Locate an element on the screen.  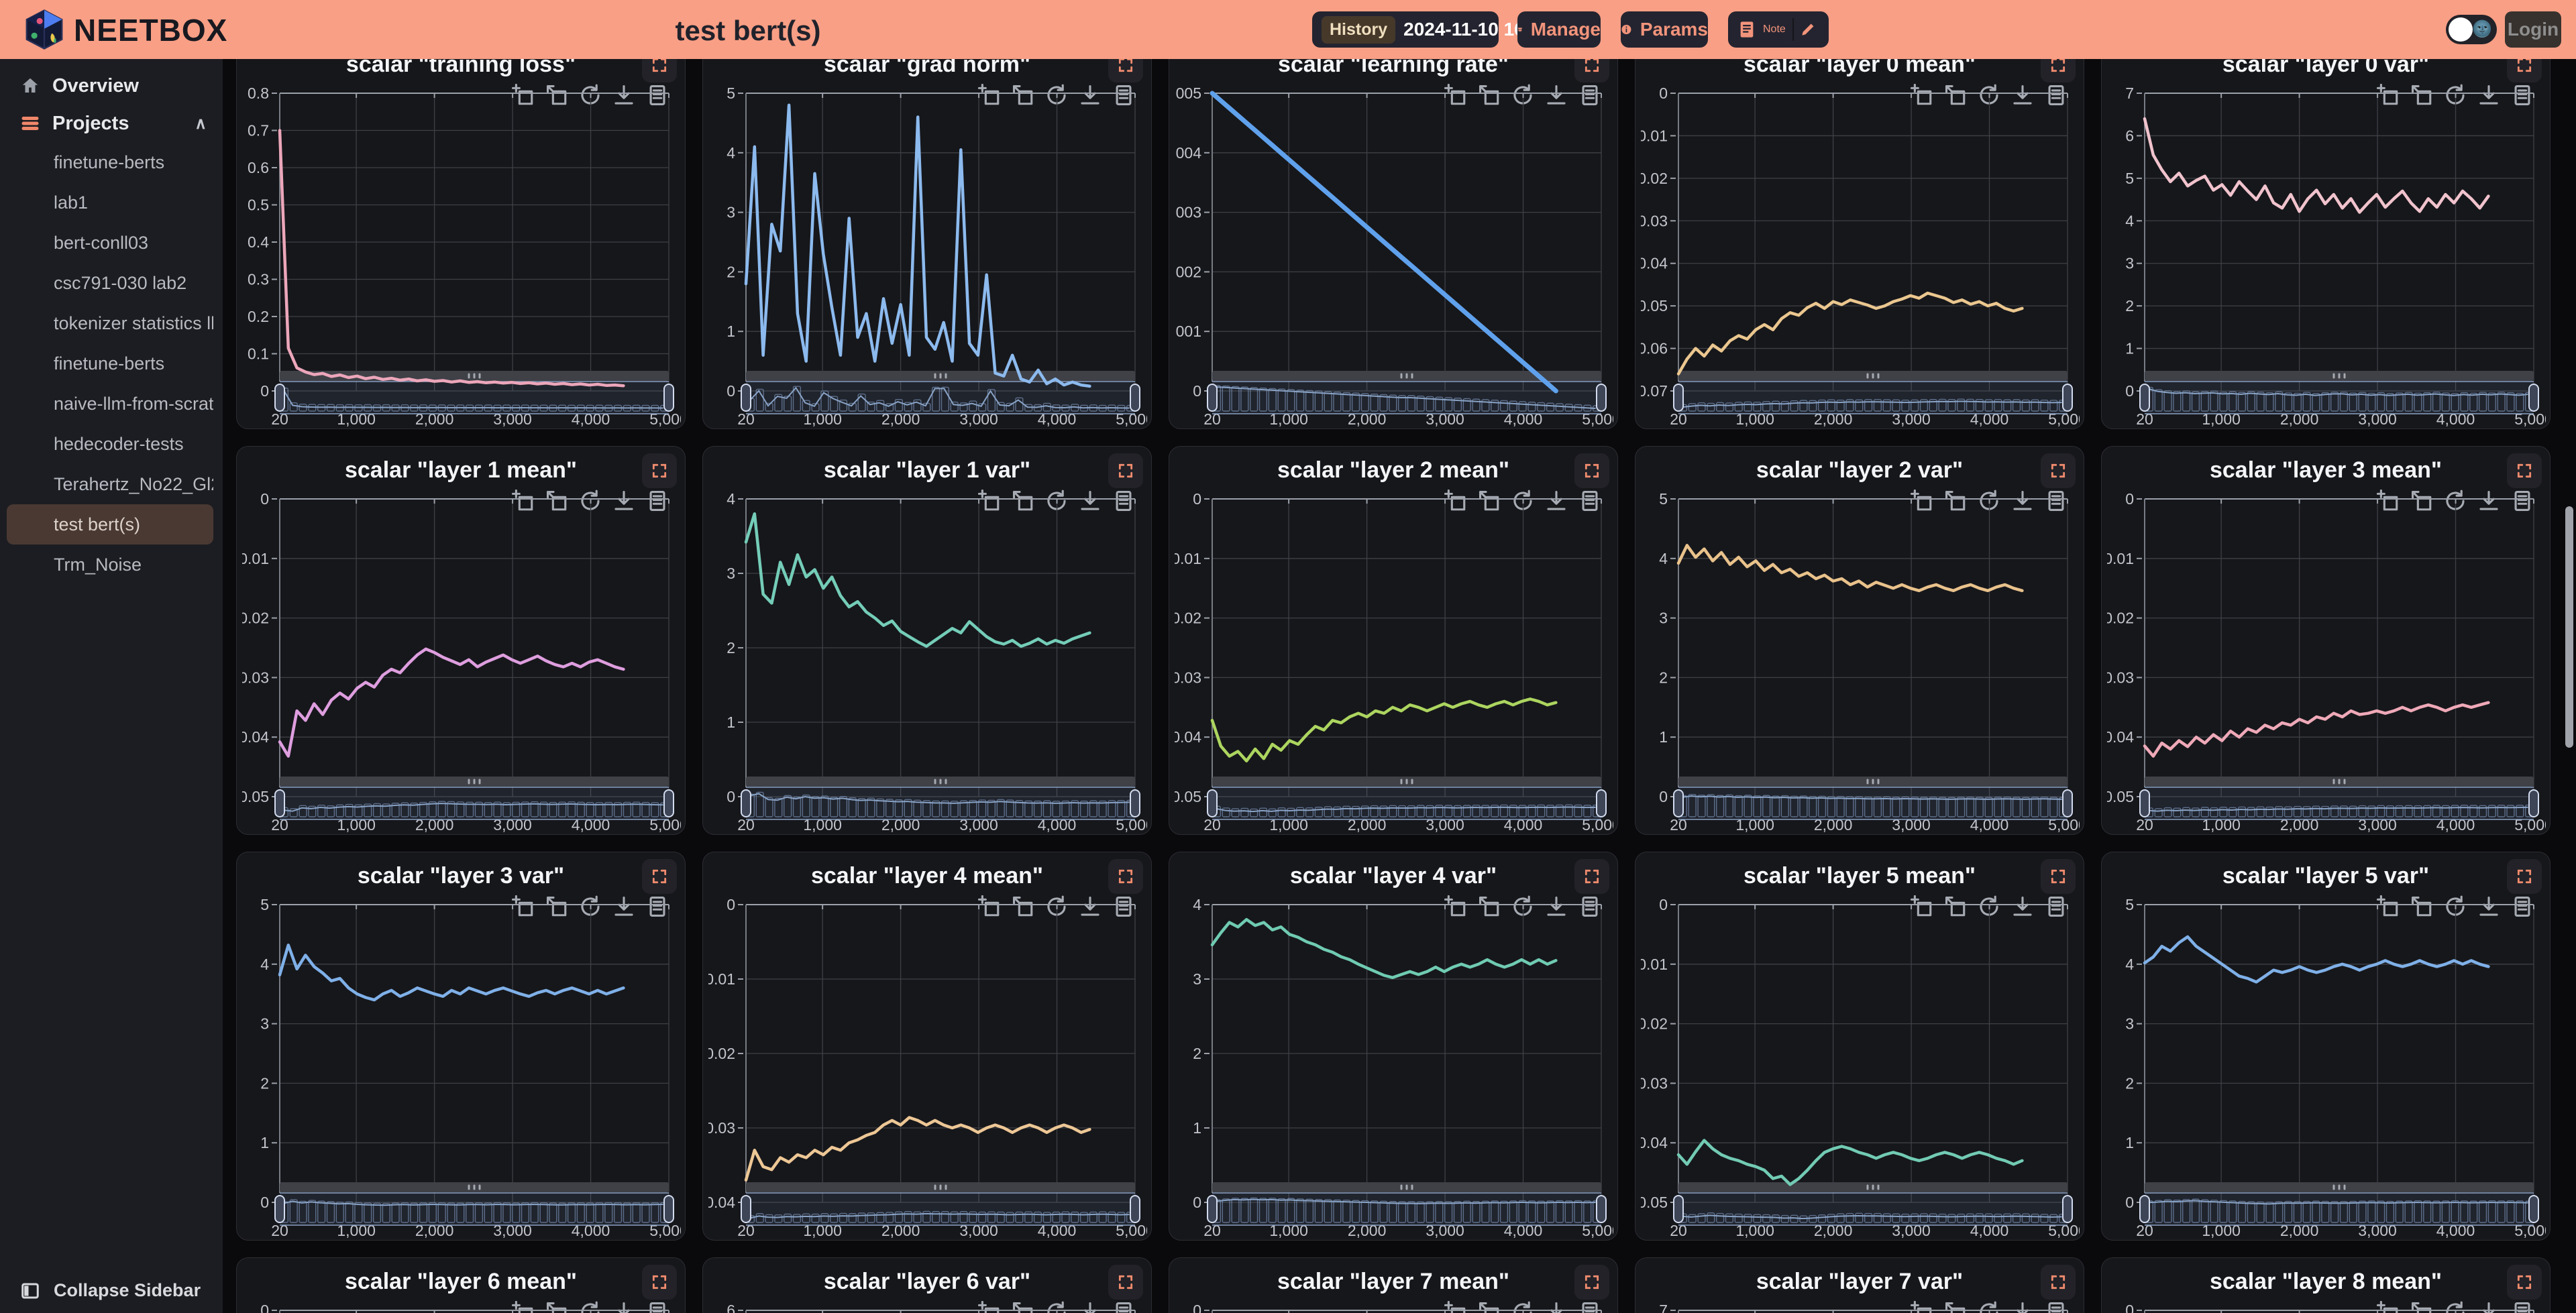
sidebar-item-overview: Overview is located at coordinates (111, 86).